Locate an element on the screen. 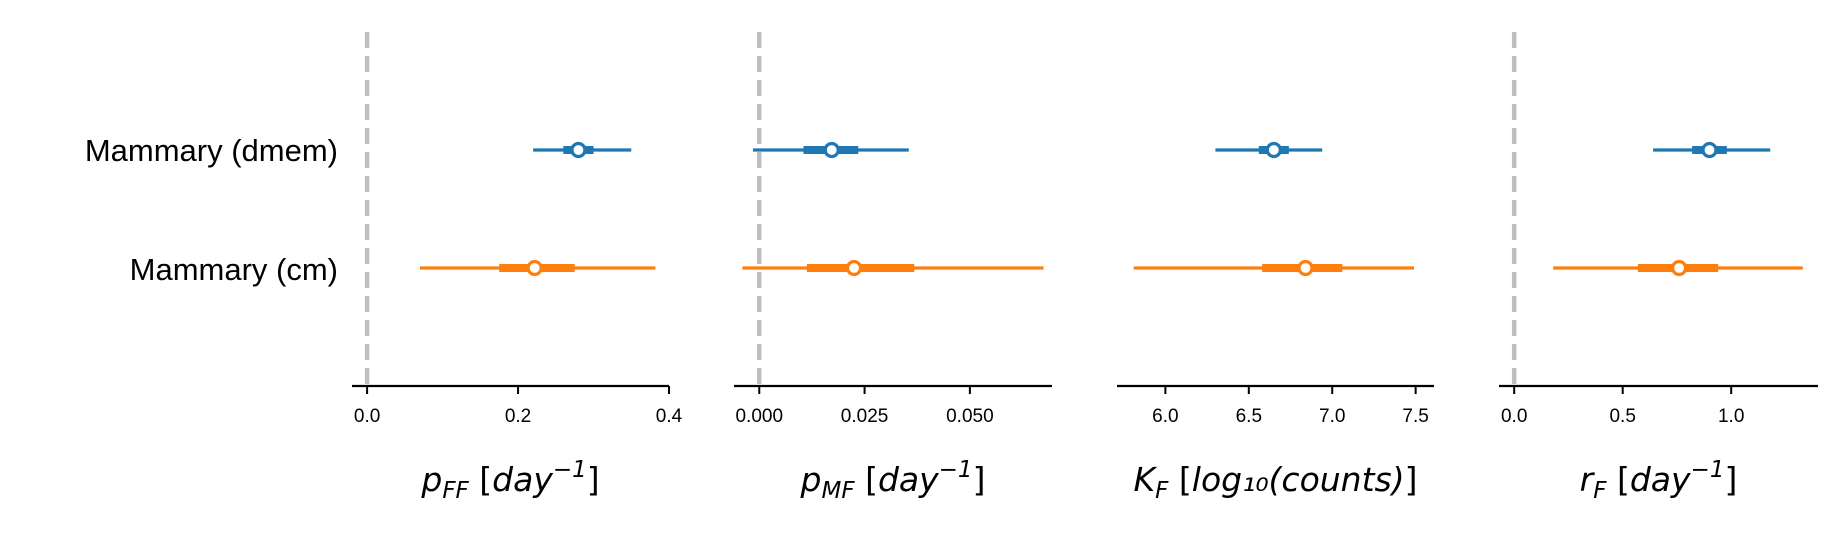  x-tick-label: 6.0 is located at coordinates (1165, 416).